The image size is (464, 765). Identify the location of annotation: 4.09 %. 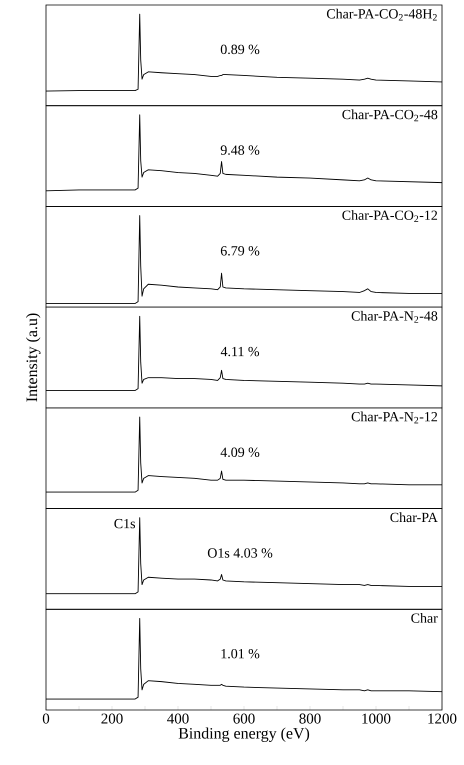
(240, 453).